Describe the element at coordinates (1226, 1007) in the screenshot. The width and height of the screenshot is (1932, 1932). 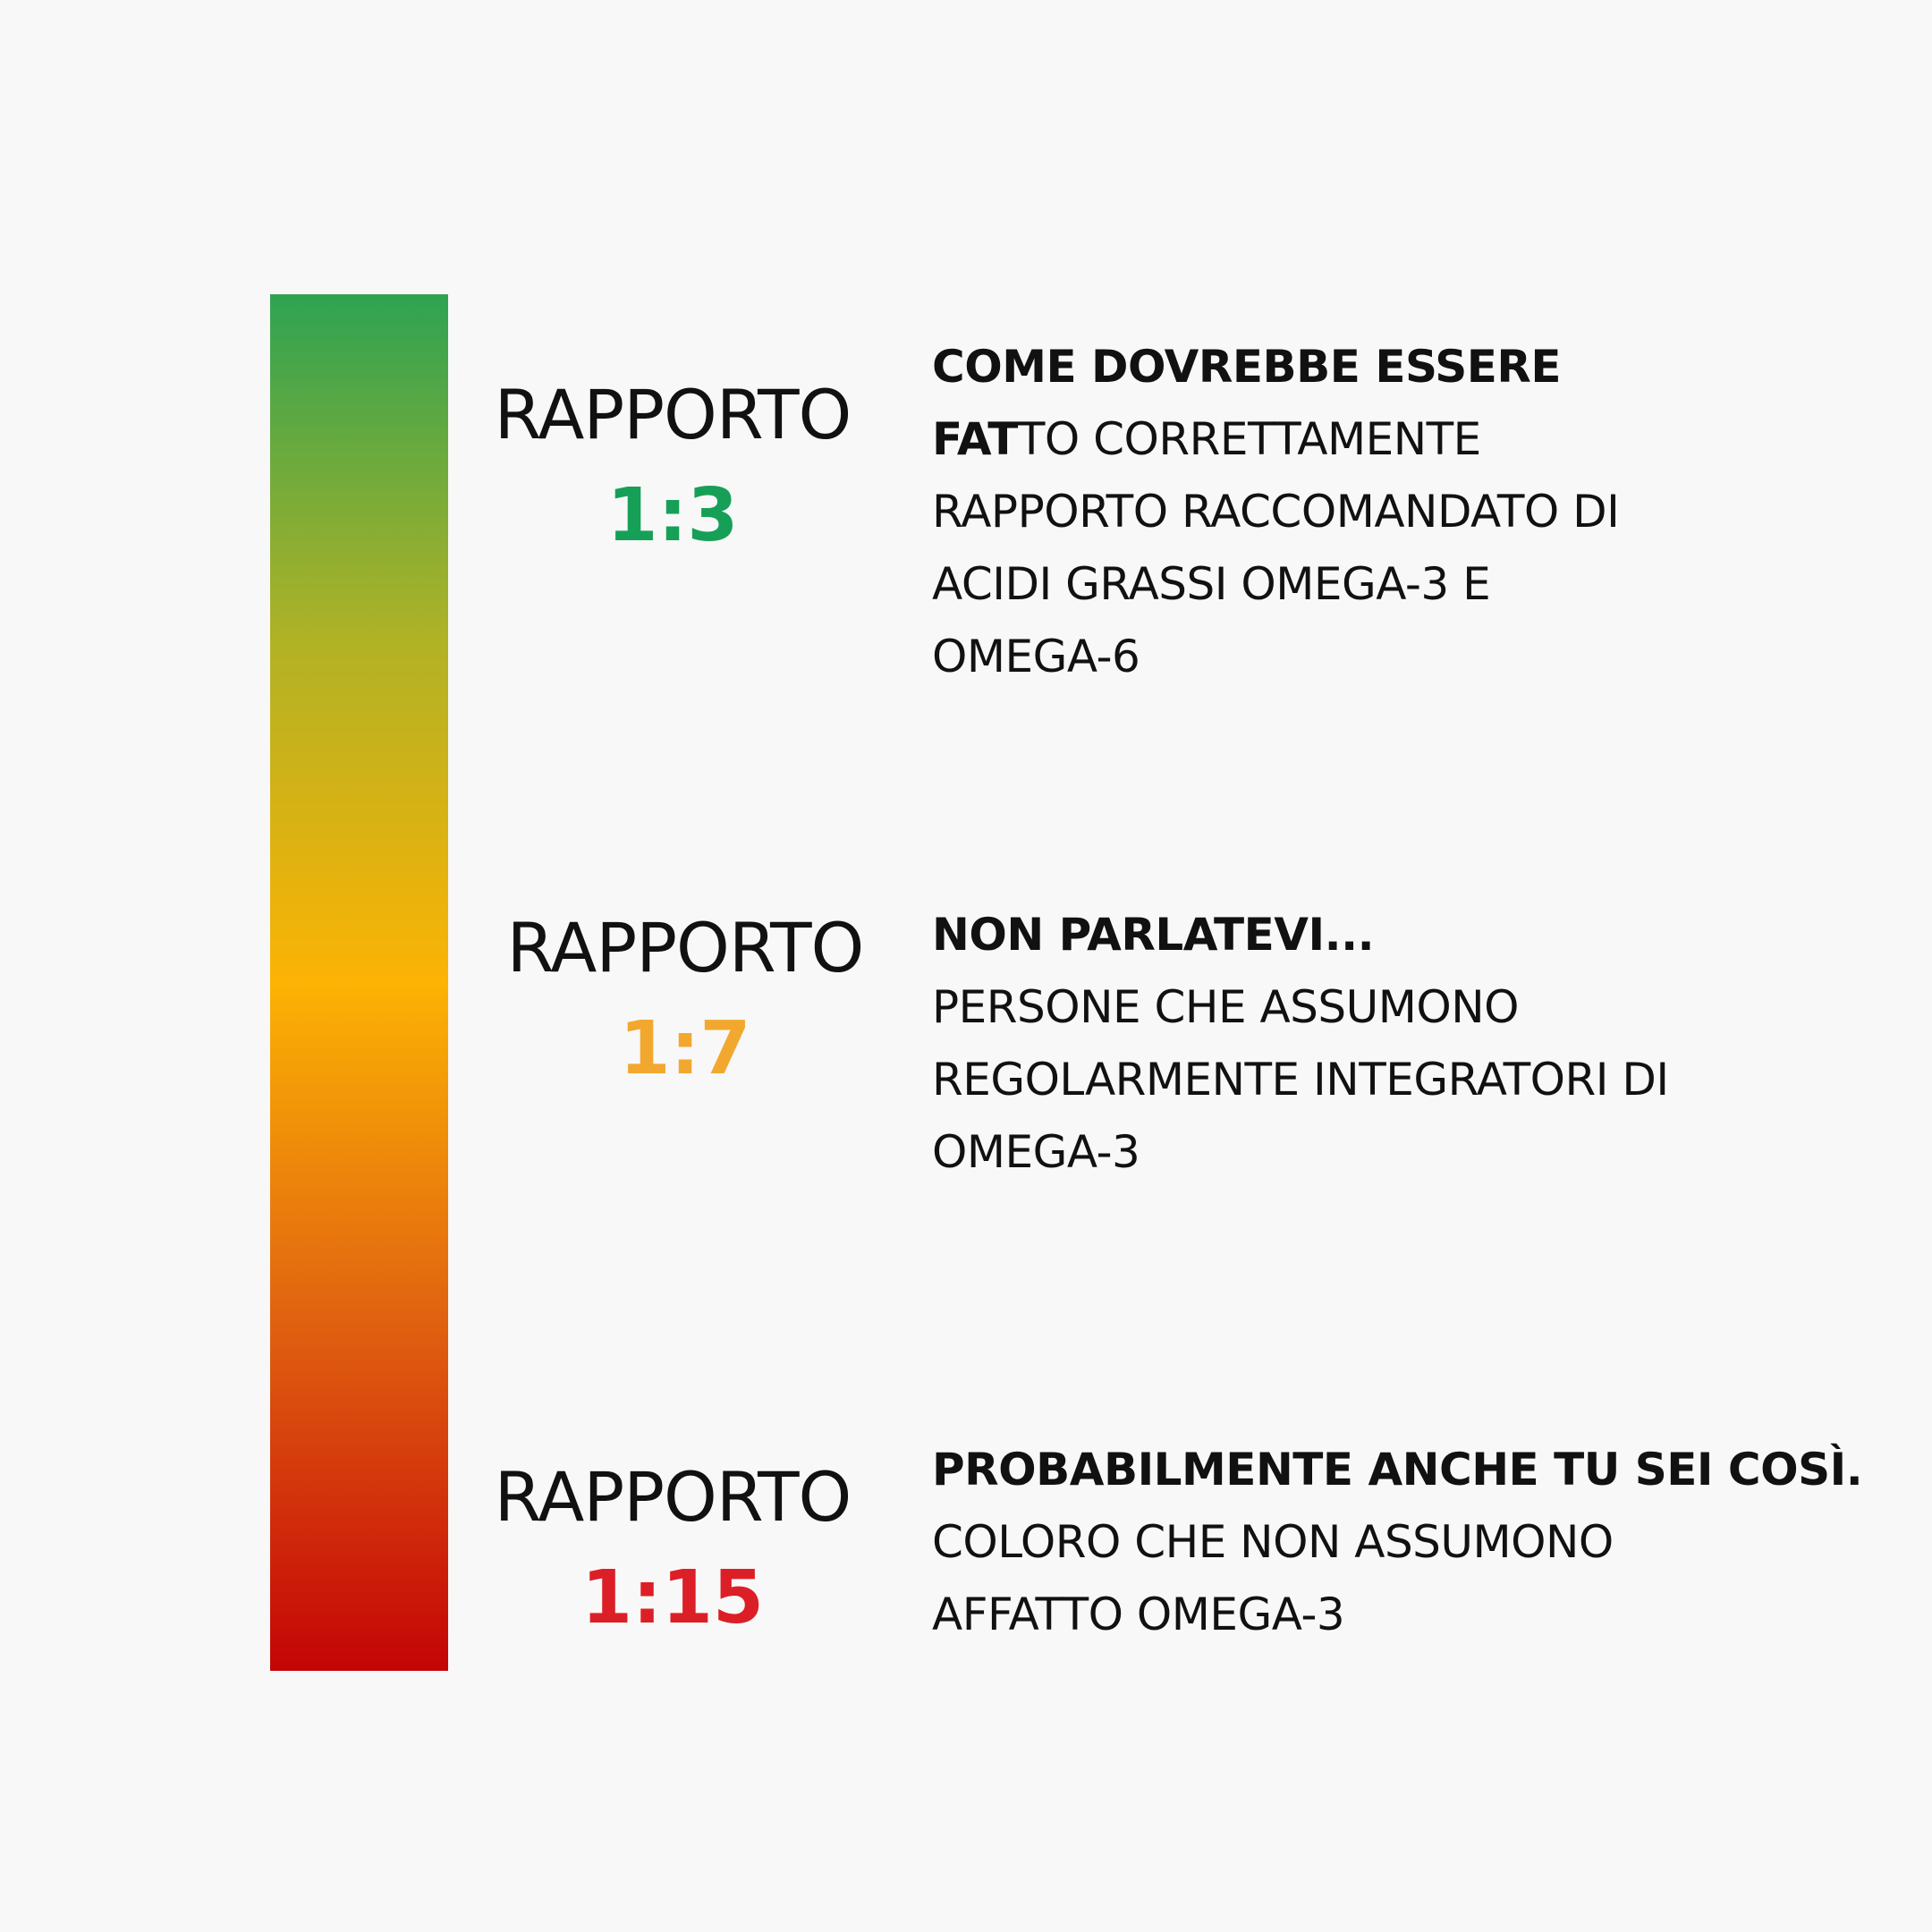
I see `description-line: PERSONE CHE ASSUMONO` at that location.